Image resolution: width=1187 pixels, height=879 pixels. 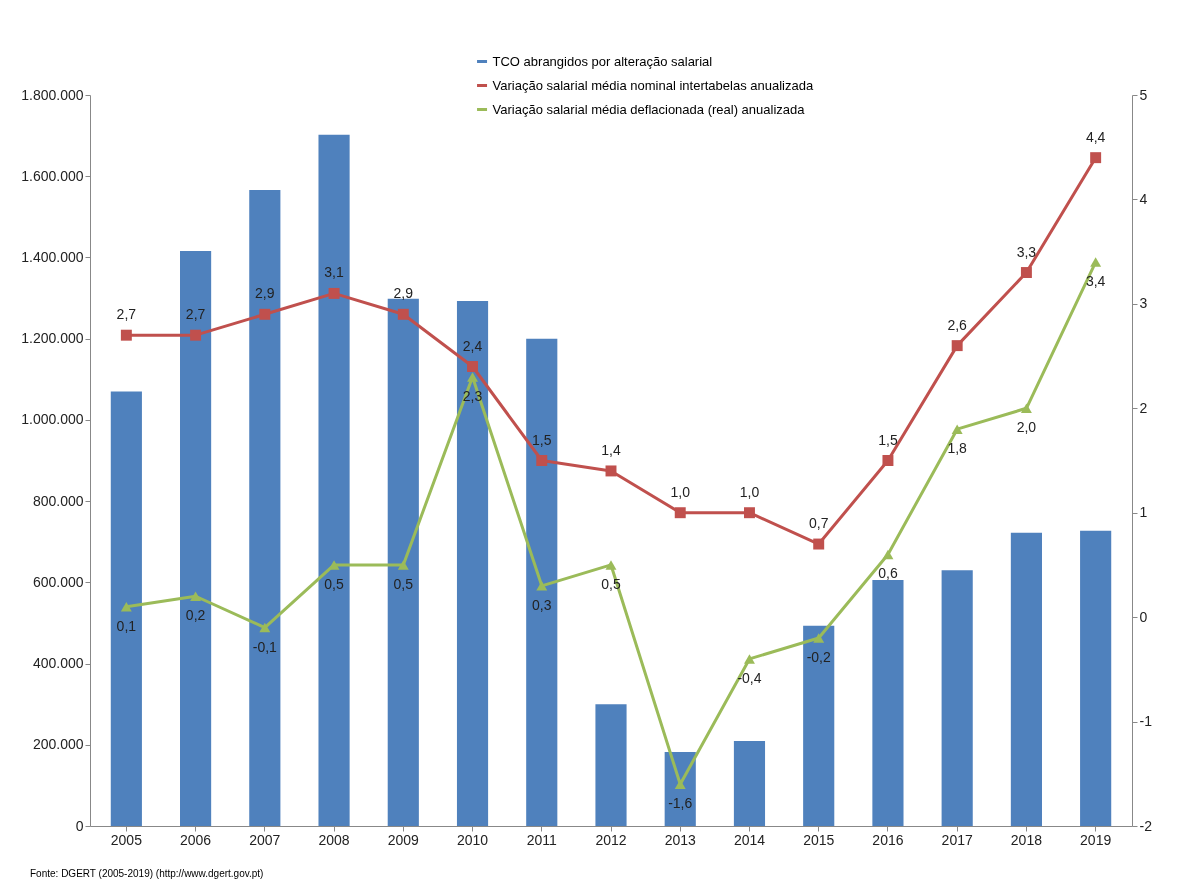 I want to click on x-tick-label: 2007, so click(x=265, y=839).